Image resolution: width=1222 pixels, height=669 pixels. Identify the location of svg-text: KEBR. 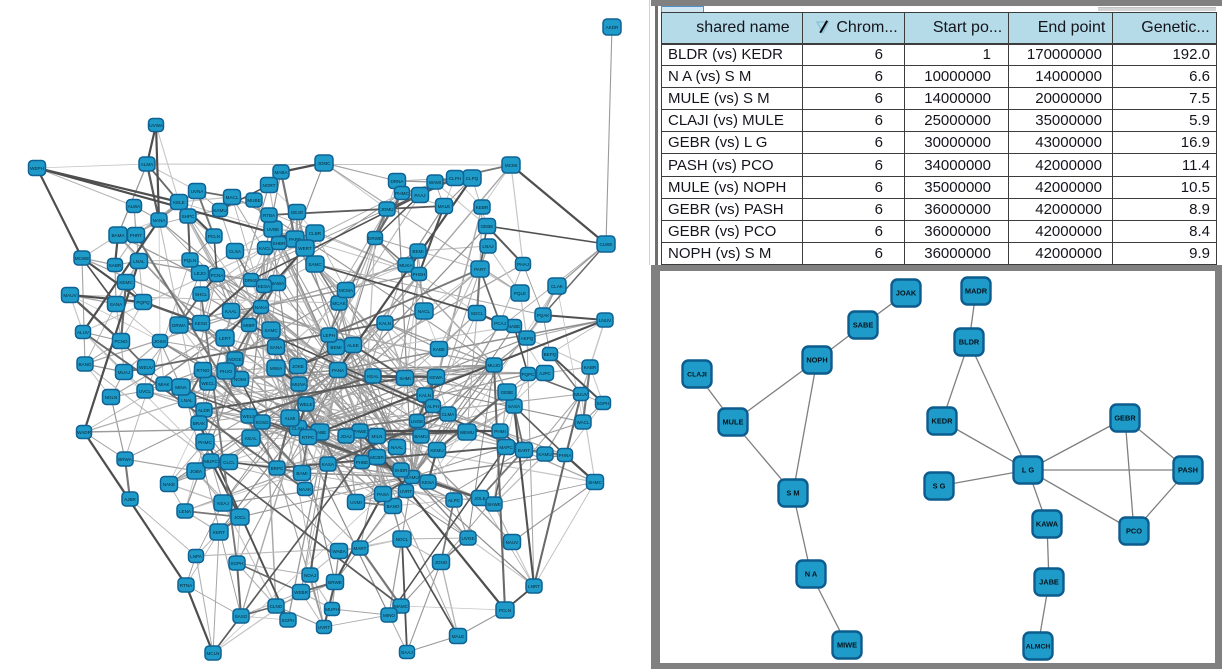
(482, 207).